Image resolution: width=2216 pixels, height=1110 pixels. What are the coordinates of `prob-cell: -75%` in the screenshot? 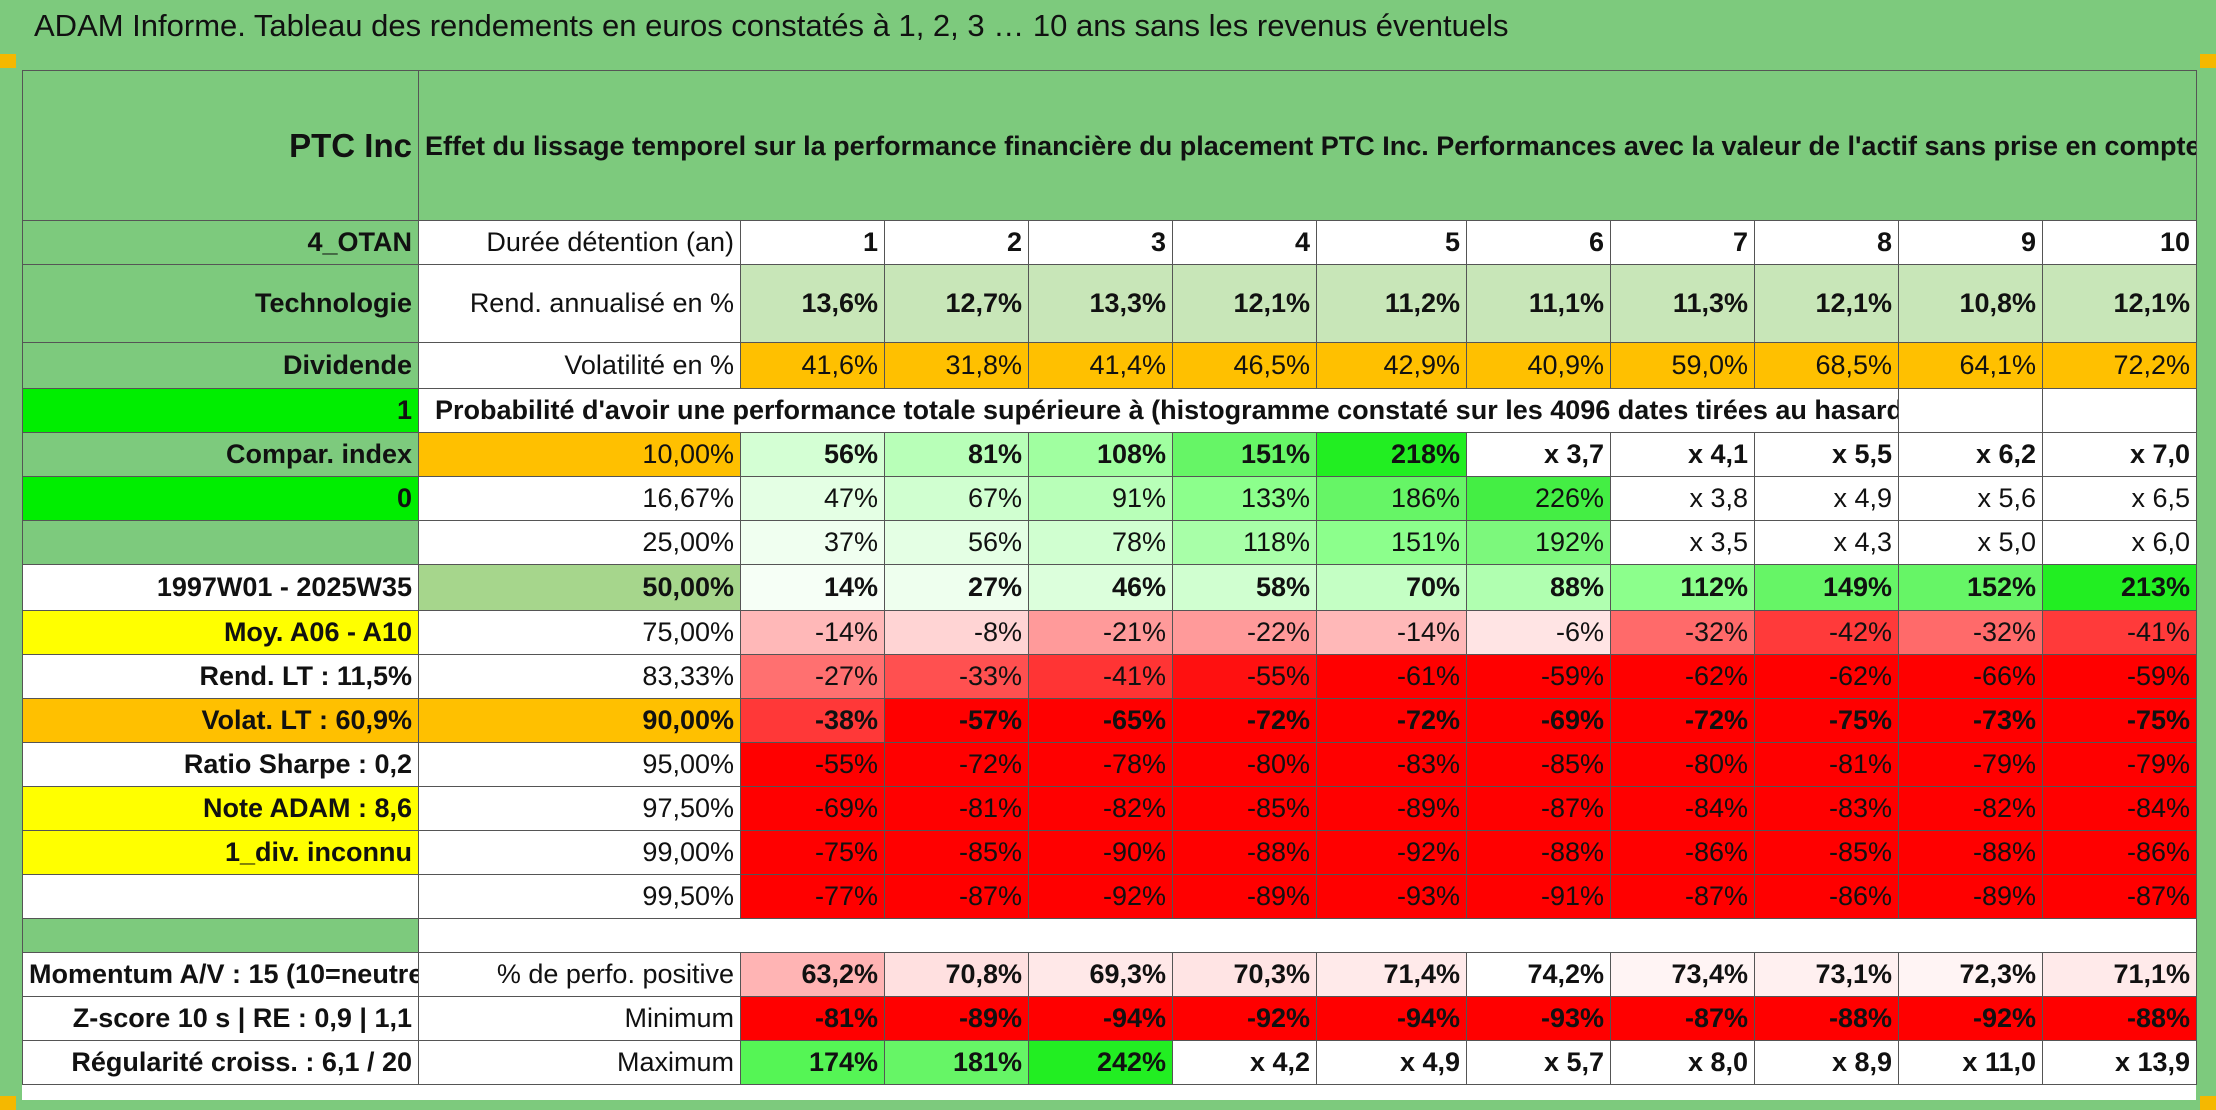 It's located at (2119, 720).